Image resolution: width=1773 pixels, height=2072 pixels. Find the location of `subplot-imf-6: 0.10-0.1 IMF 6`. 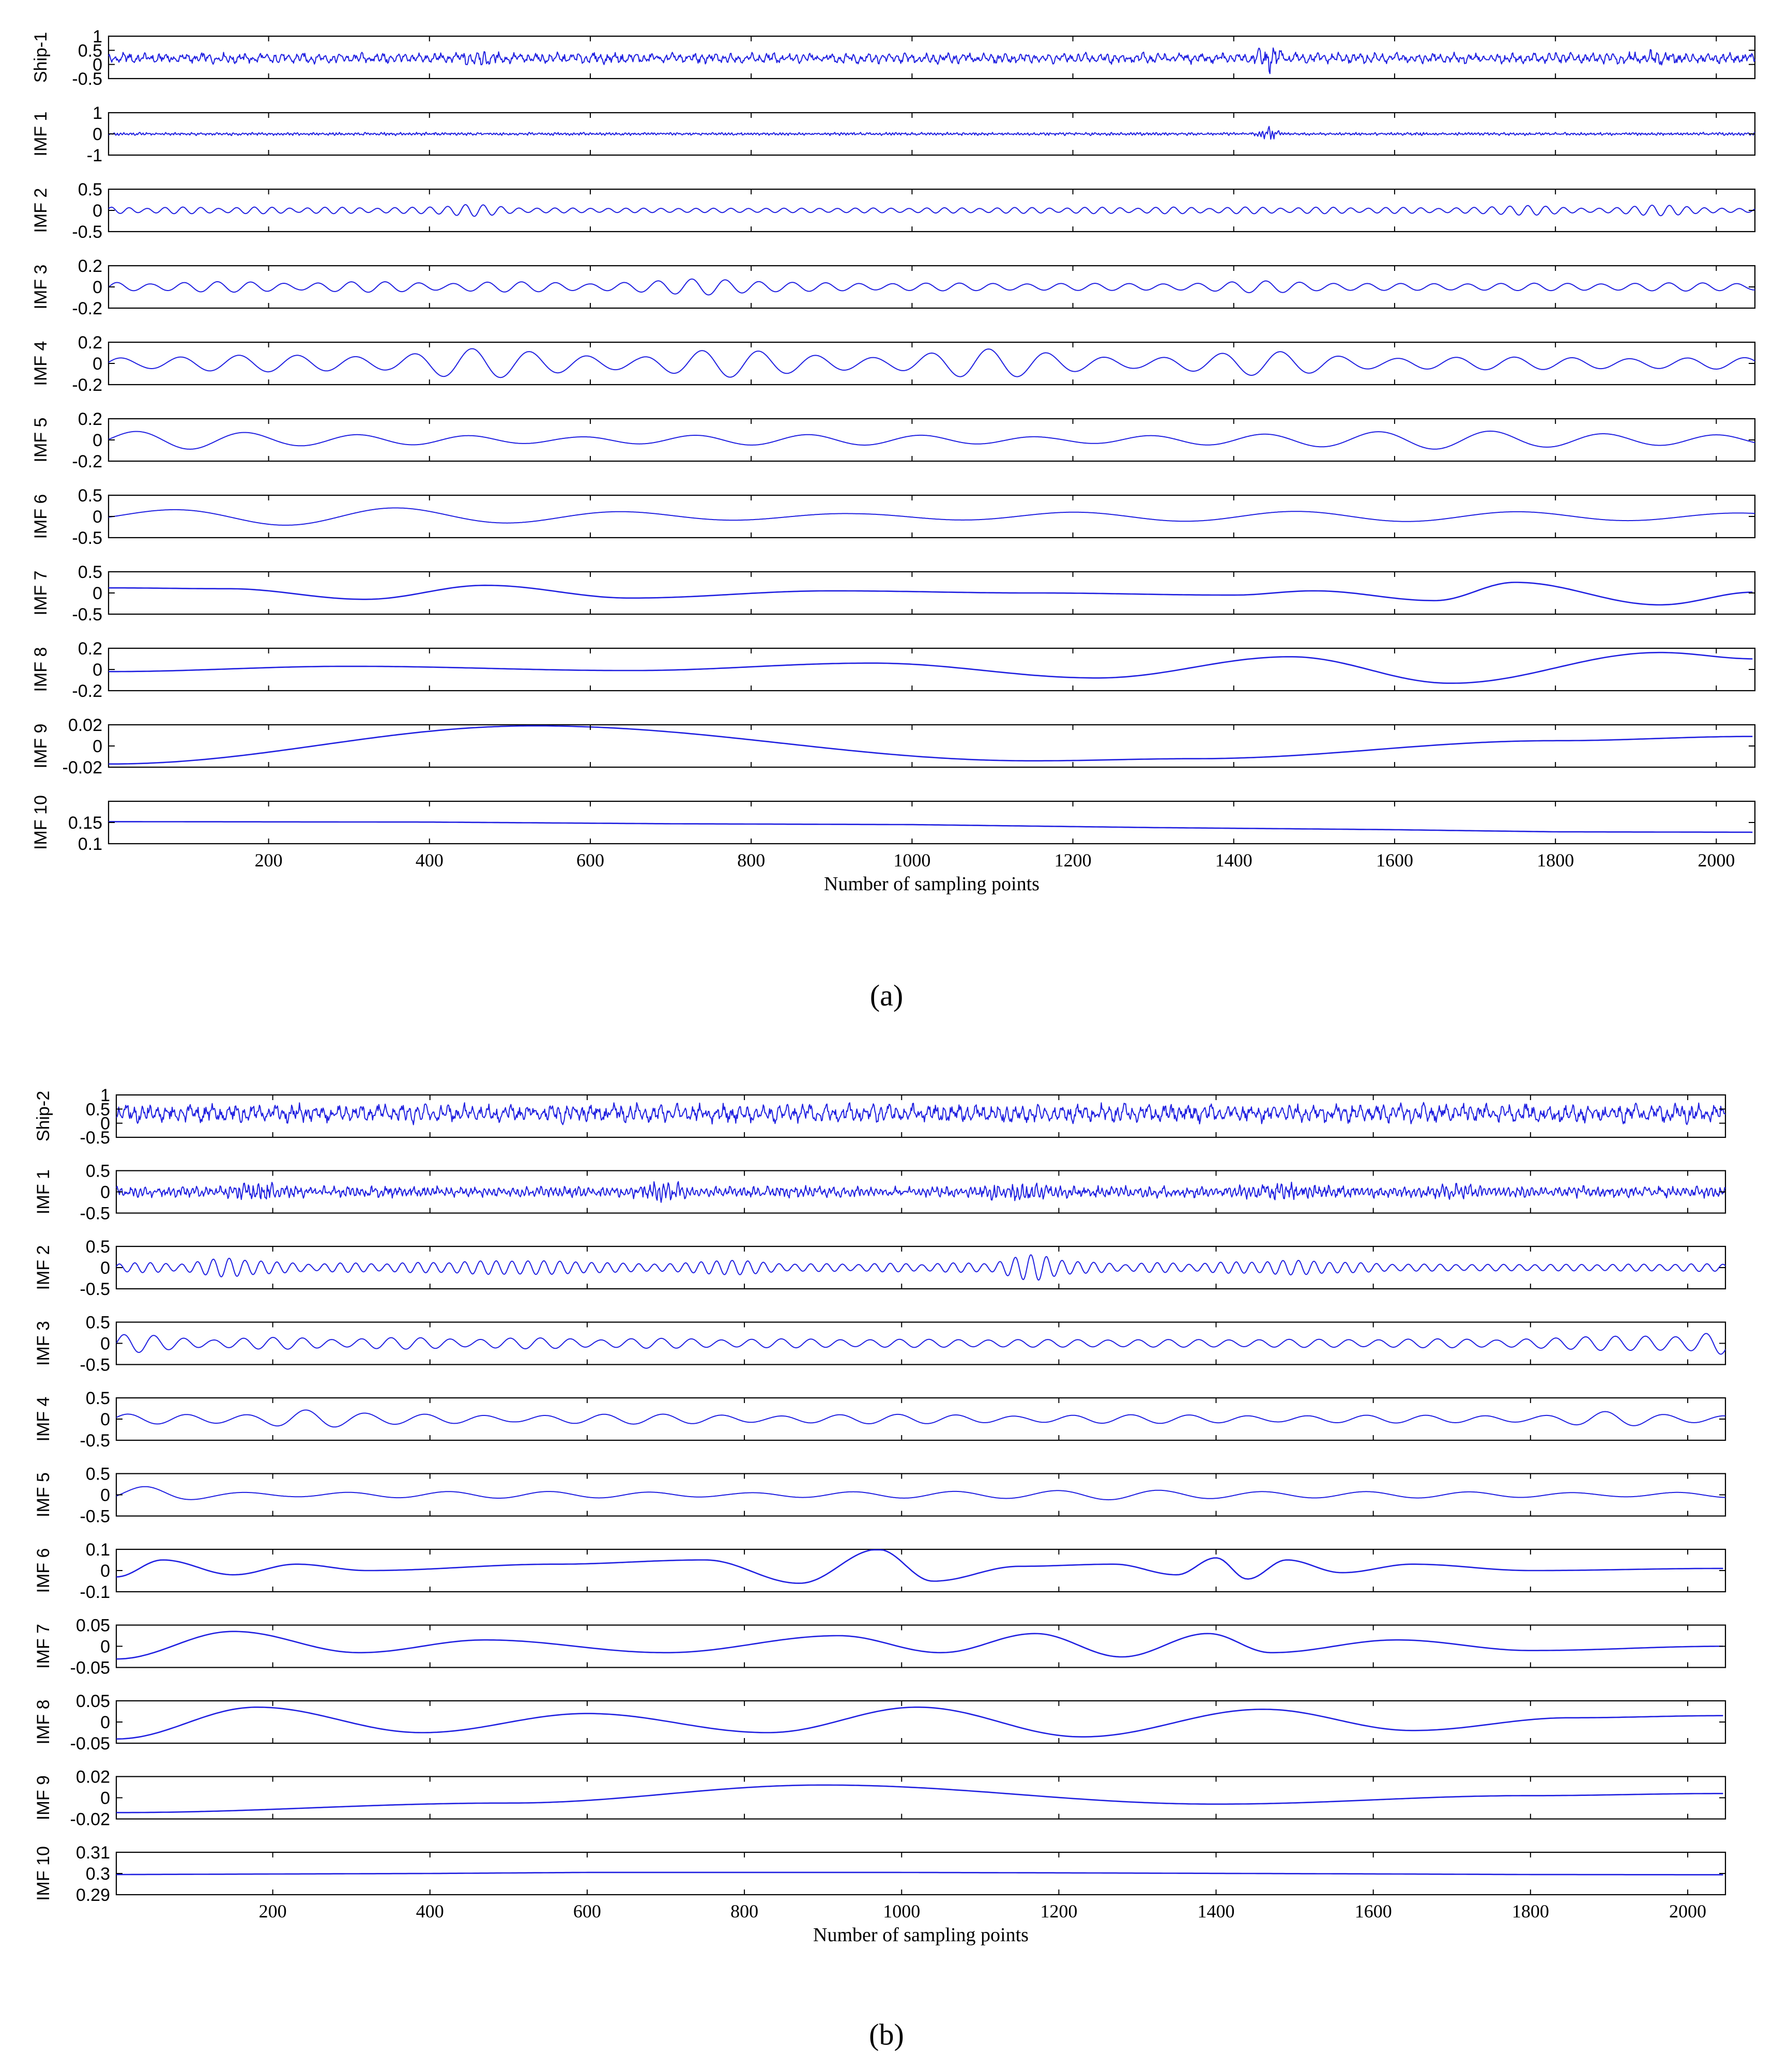

subplot-imf-6: 0.10-0.1 IMF 6 is located at coordinates (880, 1571).